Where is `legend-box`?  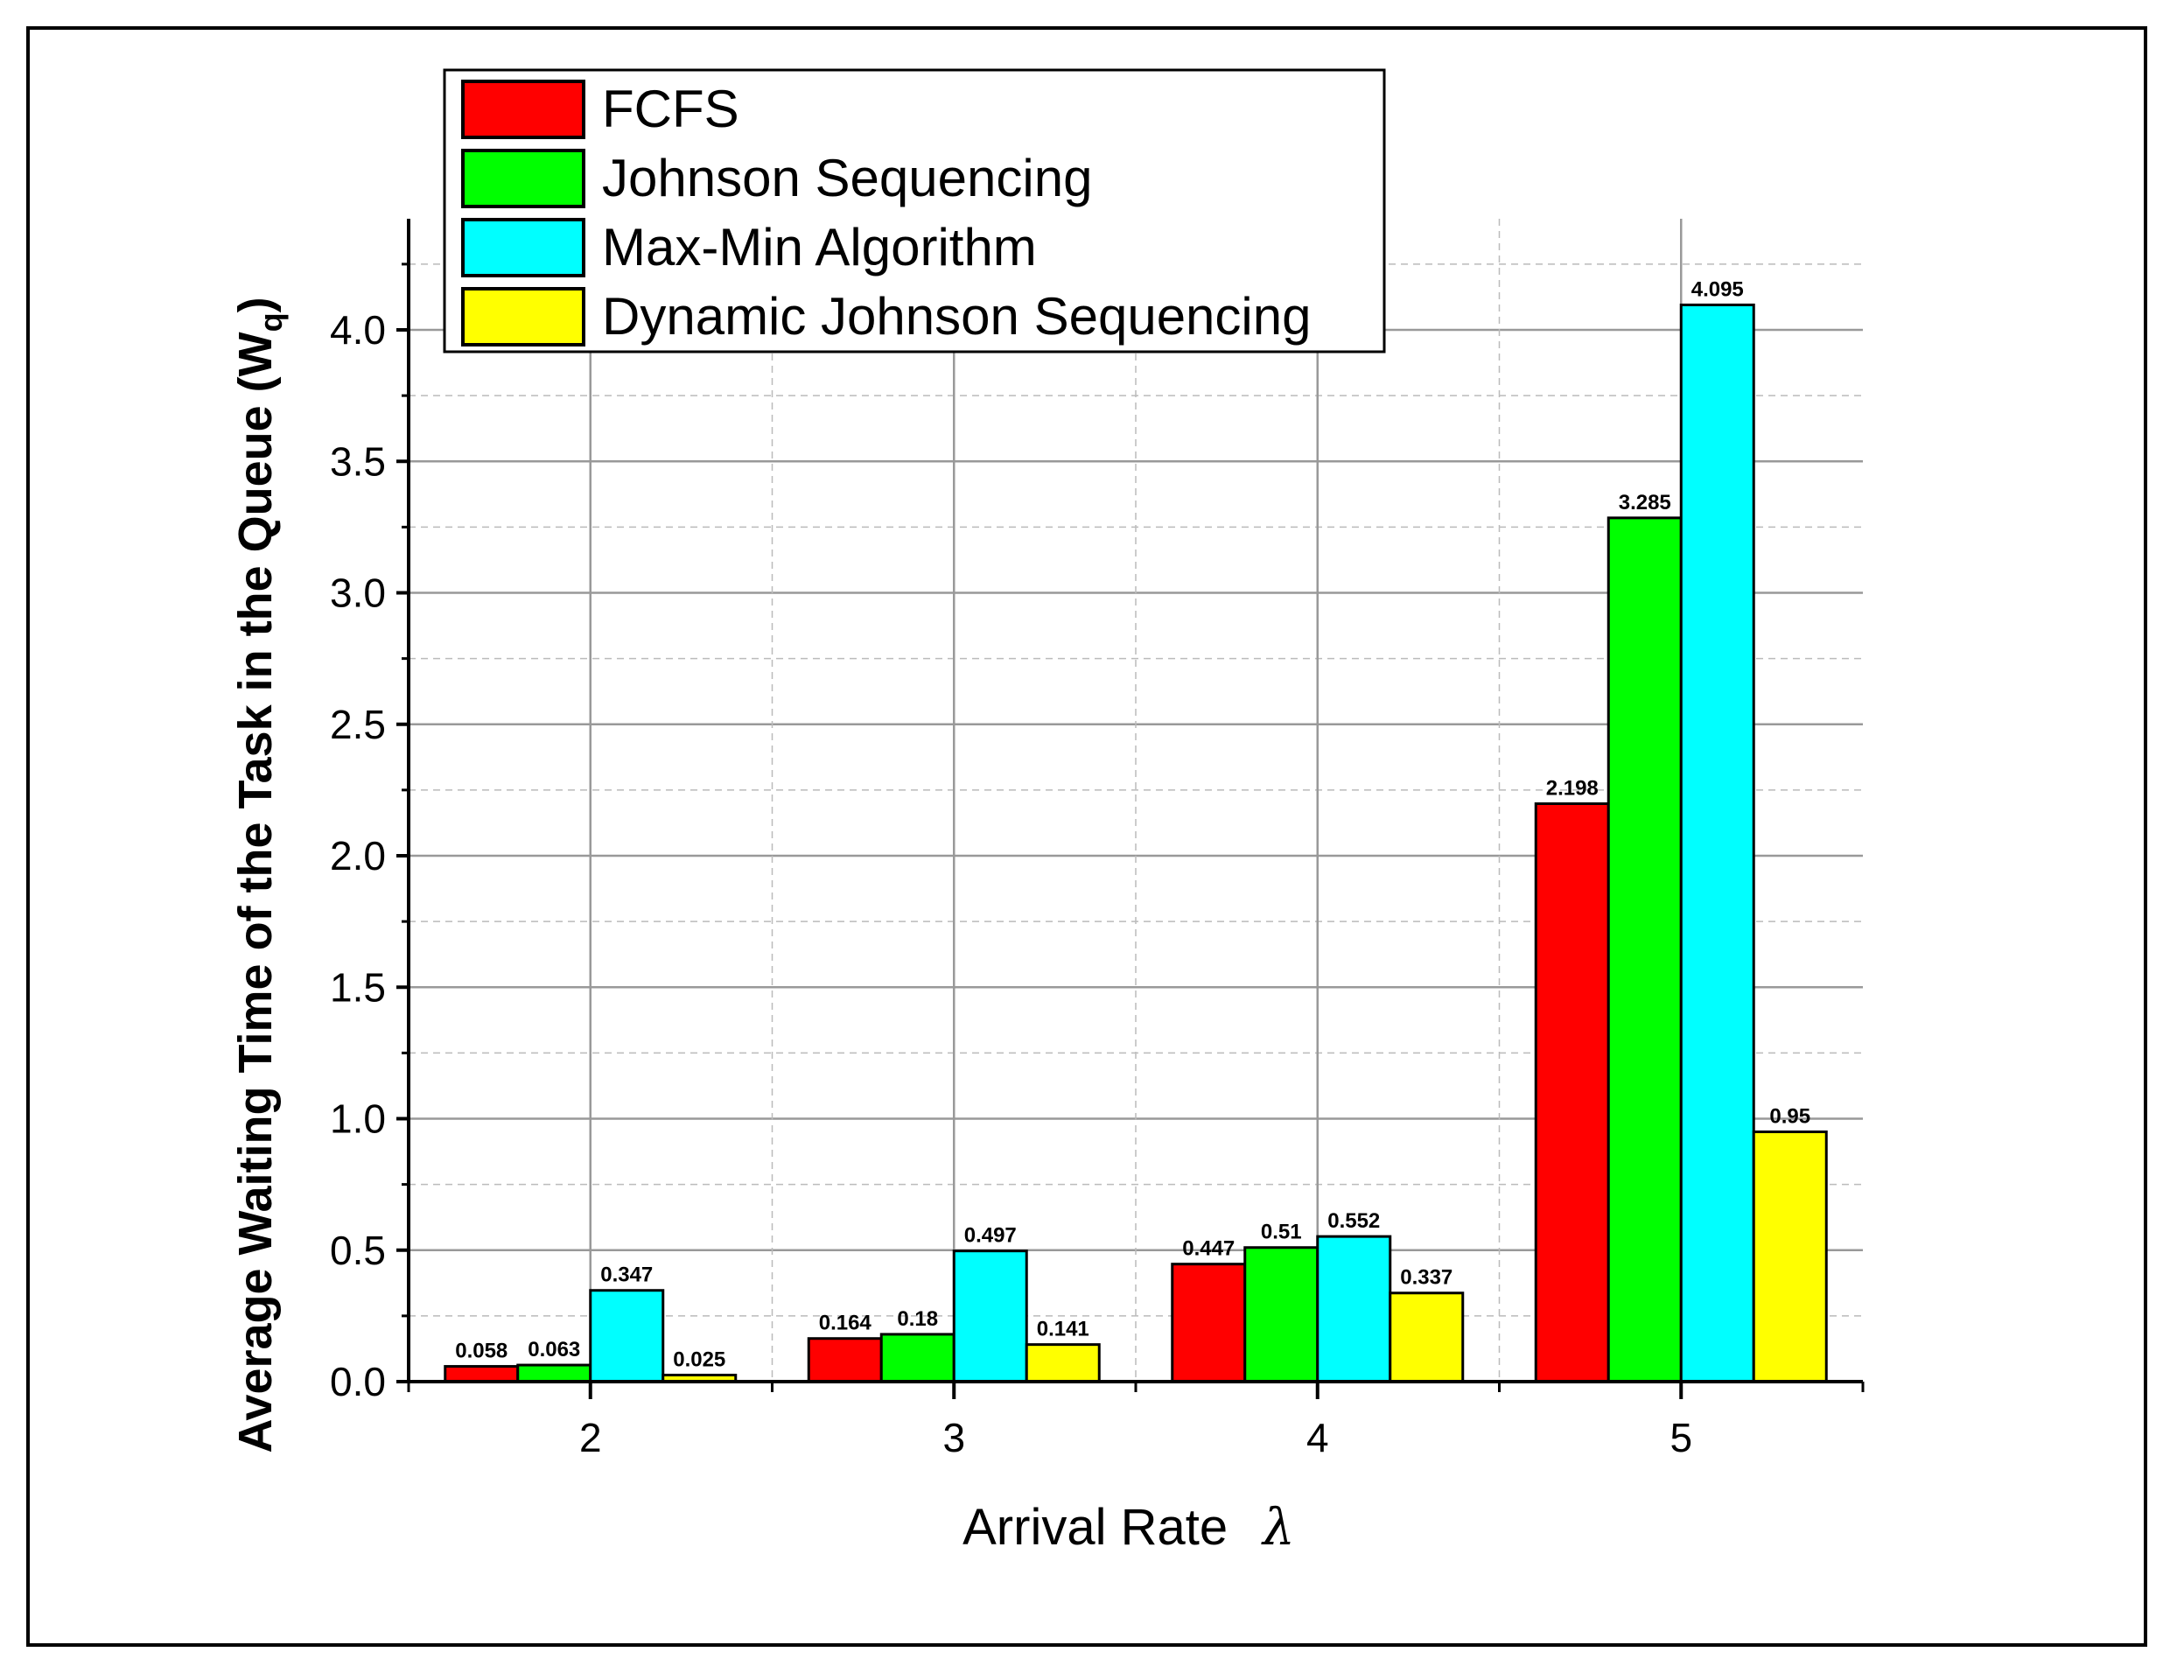
legend-box is located at coordinates (914, 211).